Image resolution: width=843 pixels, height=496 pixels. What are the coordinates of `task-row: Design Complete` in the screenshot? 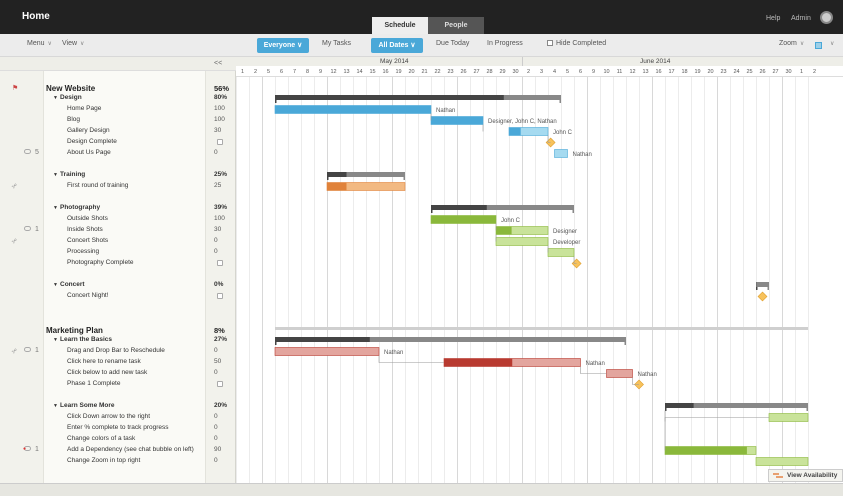 It's located at (118, 142).